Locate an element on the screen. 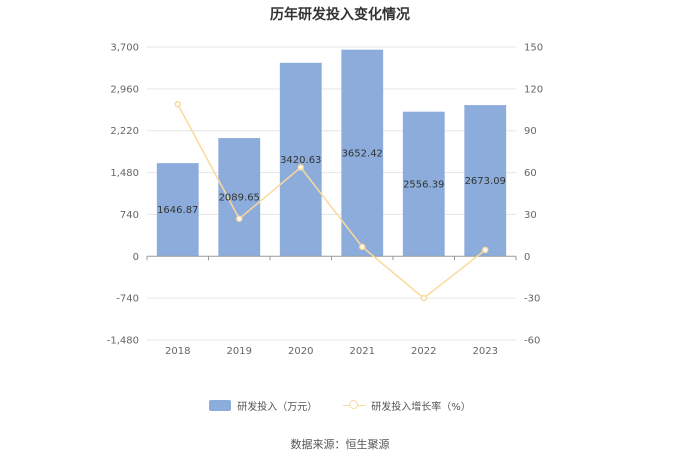 Image resolution: width=680 pixels, height=460 pixels. legend-item-line: 研发投入增长率（%） is located at coordinates (407, 405).